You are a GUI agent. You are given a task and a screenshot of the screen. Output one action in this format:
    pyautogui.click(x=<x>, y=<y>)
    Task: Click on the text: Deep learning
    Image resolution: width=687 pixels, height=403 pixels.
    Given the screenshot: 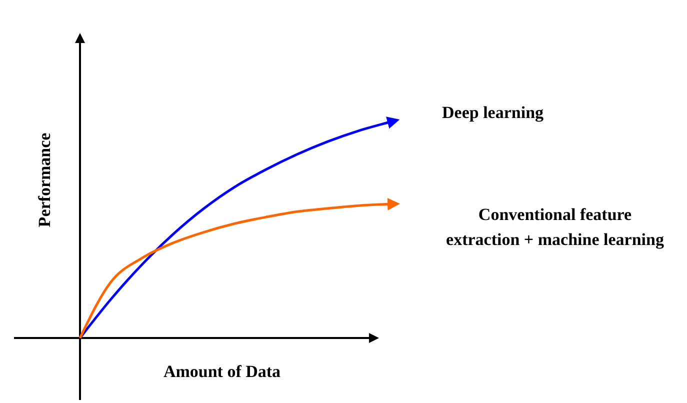 What is the action you would take?
    pyautogui.click(x=493, y=112)
    